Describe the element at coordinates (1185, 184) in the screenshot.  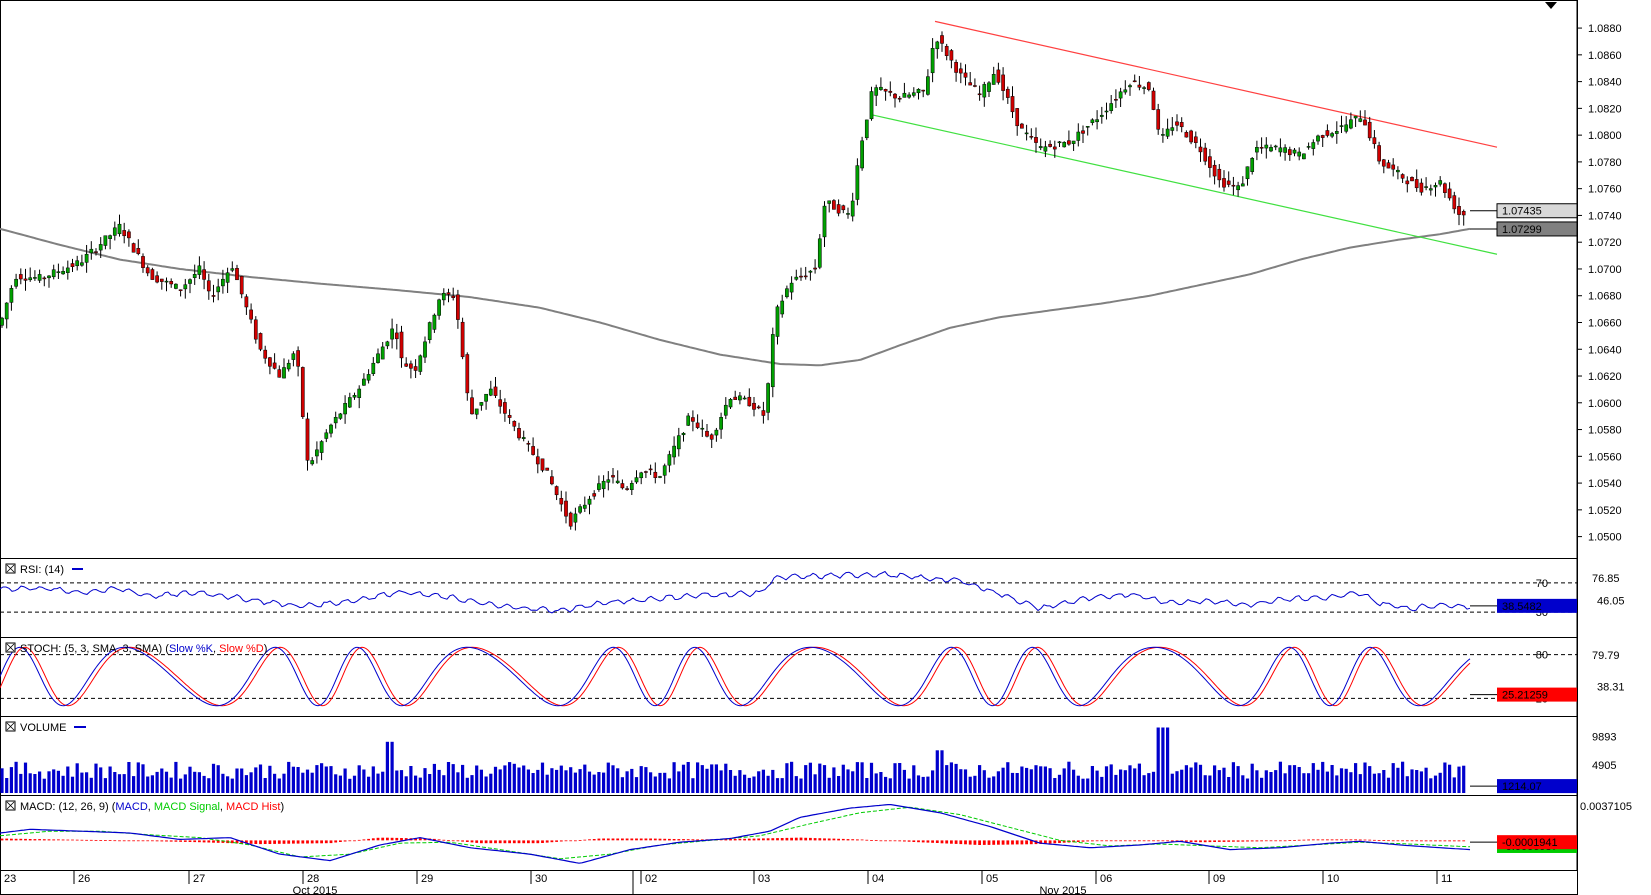
I see `lower-channel-line` at that location.